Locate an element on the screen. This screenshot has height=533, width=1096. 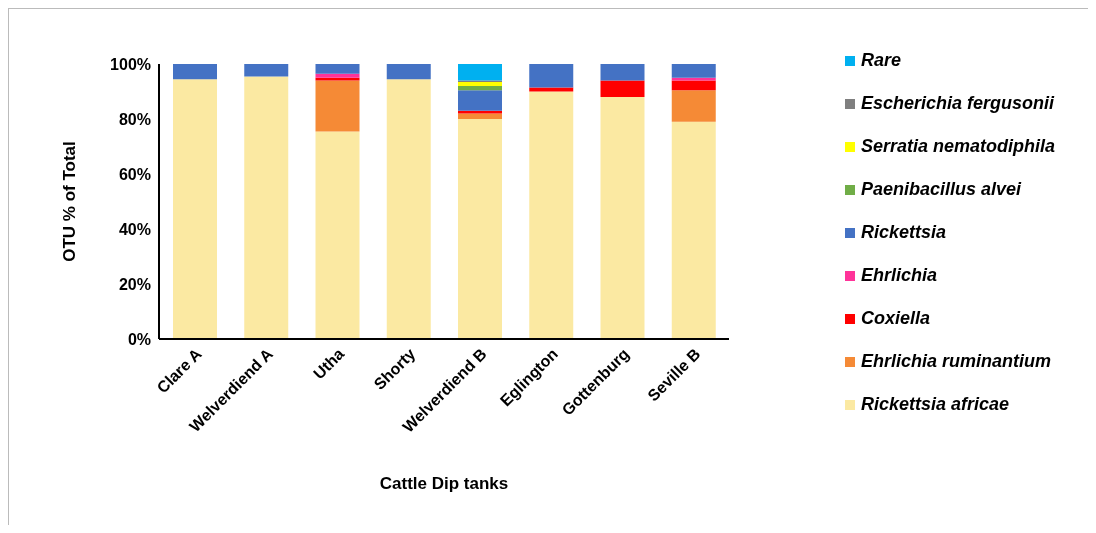
legend-label: Rickettsia is located at coordinates (904, 232).